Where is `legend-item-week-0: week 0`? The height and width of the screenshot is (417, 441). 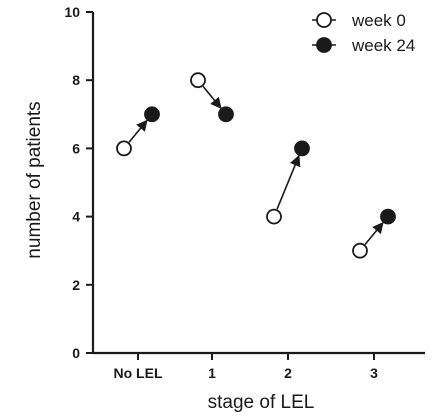 legend-item-week-0: week 0 is located at coordinates (359, 20).